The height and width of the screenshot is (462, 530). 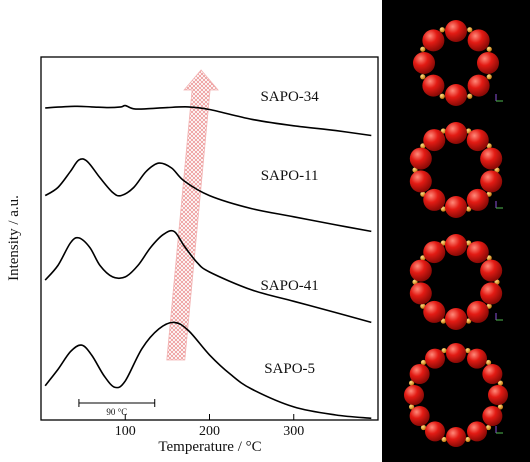 What do you see at coordinates (14, 238) in the screenshot?
I see `y-axis-label: Intensity / a.u.` at bounding box center [14, 238].